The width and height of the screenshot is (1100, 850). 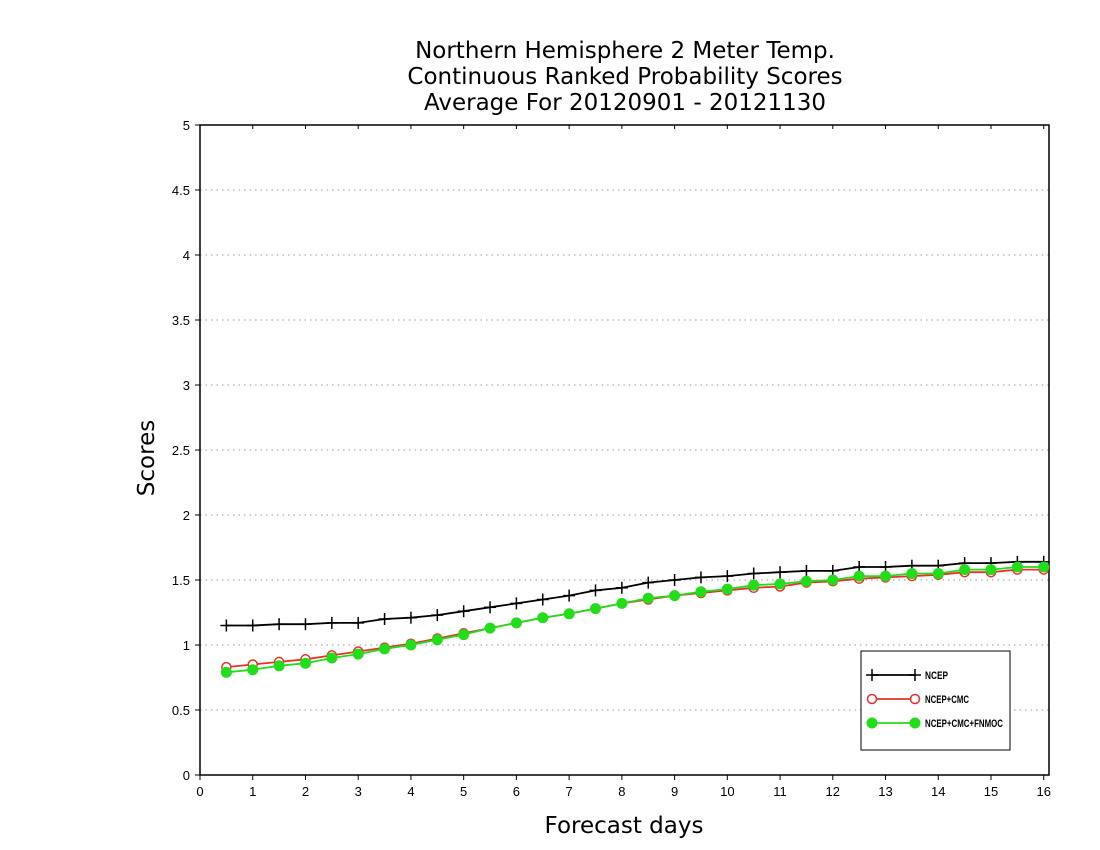 What do you see at coordinates (625, 51) in the screenshot?
I see `chart-title: Northern Hemisphere 2 Meter Temp.` at bounding box center [625, 51].